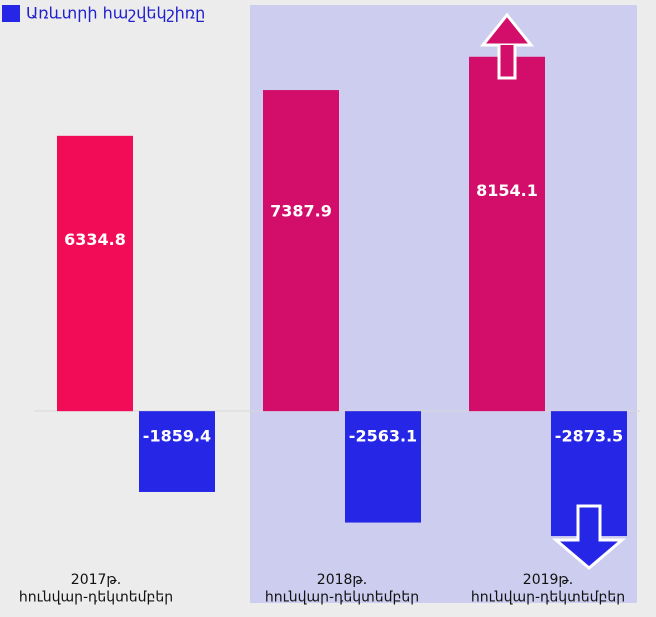  Describe the element at coordinates (342, 589) in the screenshot. I see `x-tick-label: 2018թ. հունվար-դեկտեմբեր` at that location.